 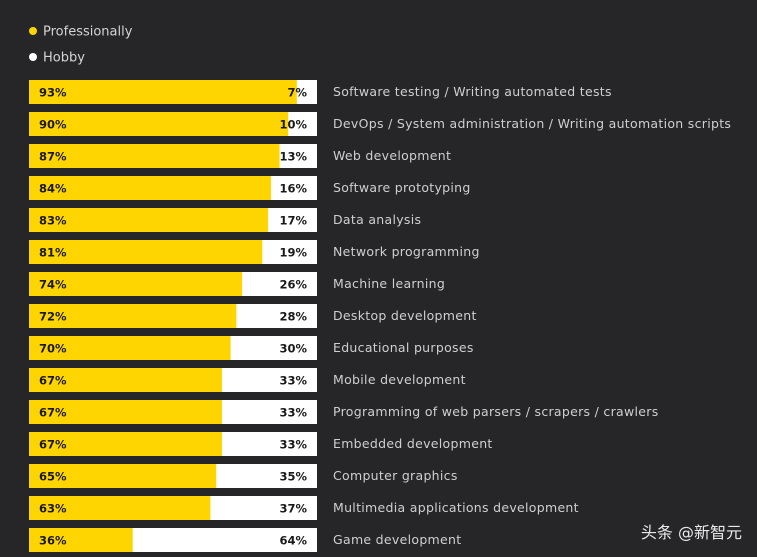 I want to click on label-professional-8: 70%, so click(x=53, y=349).